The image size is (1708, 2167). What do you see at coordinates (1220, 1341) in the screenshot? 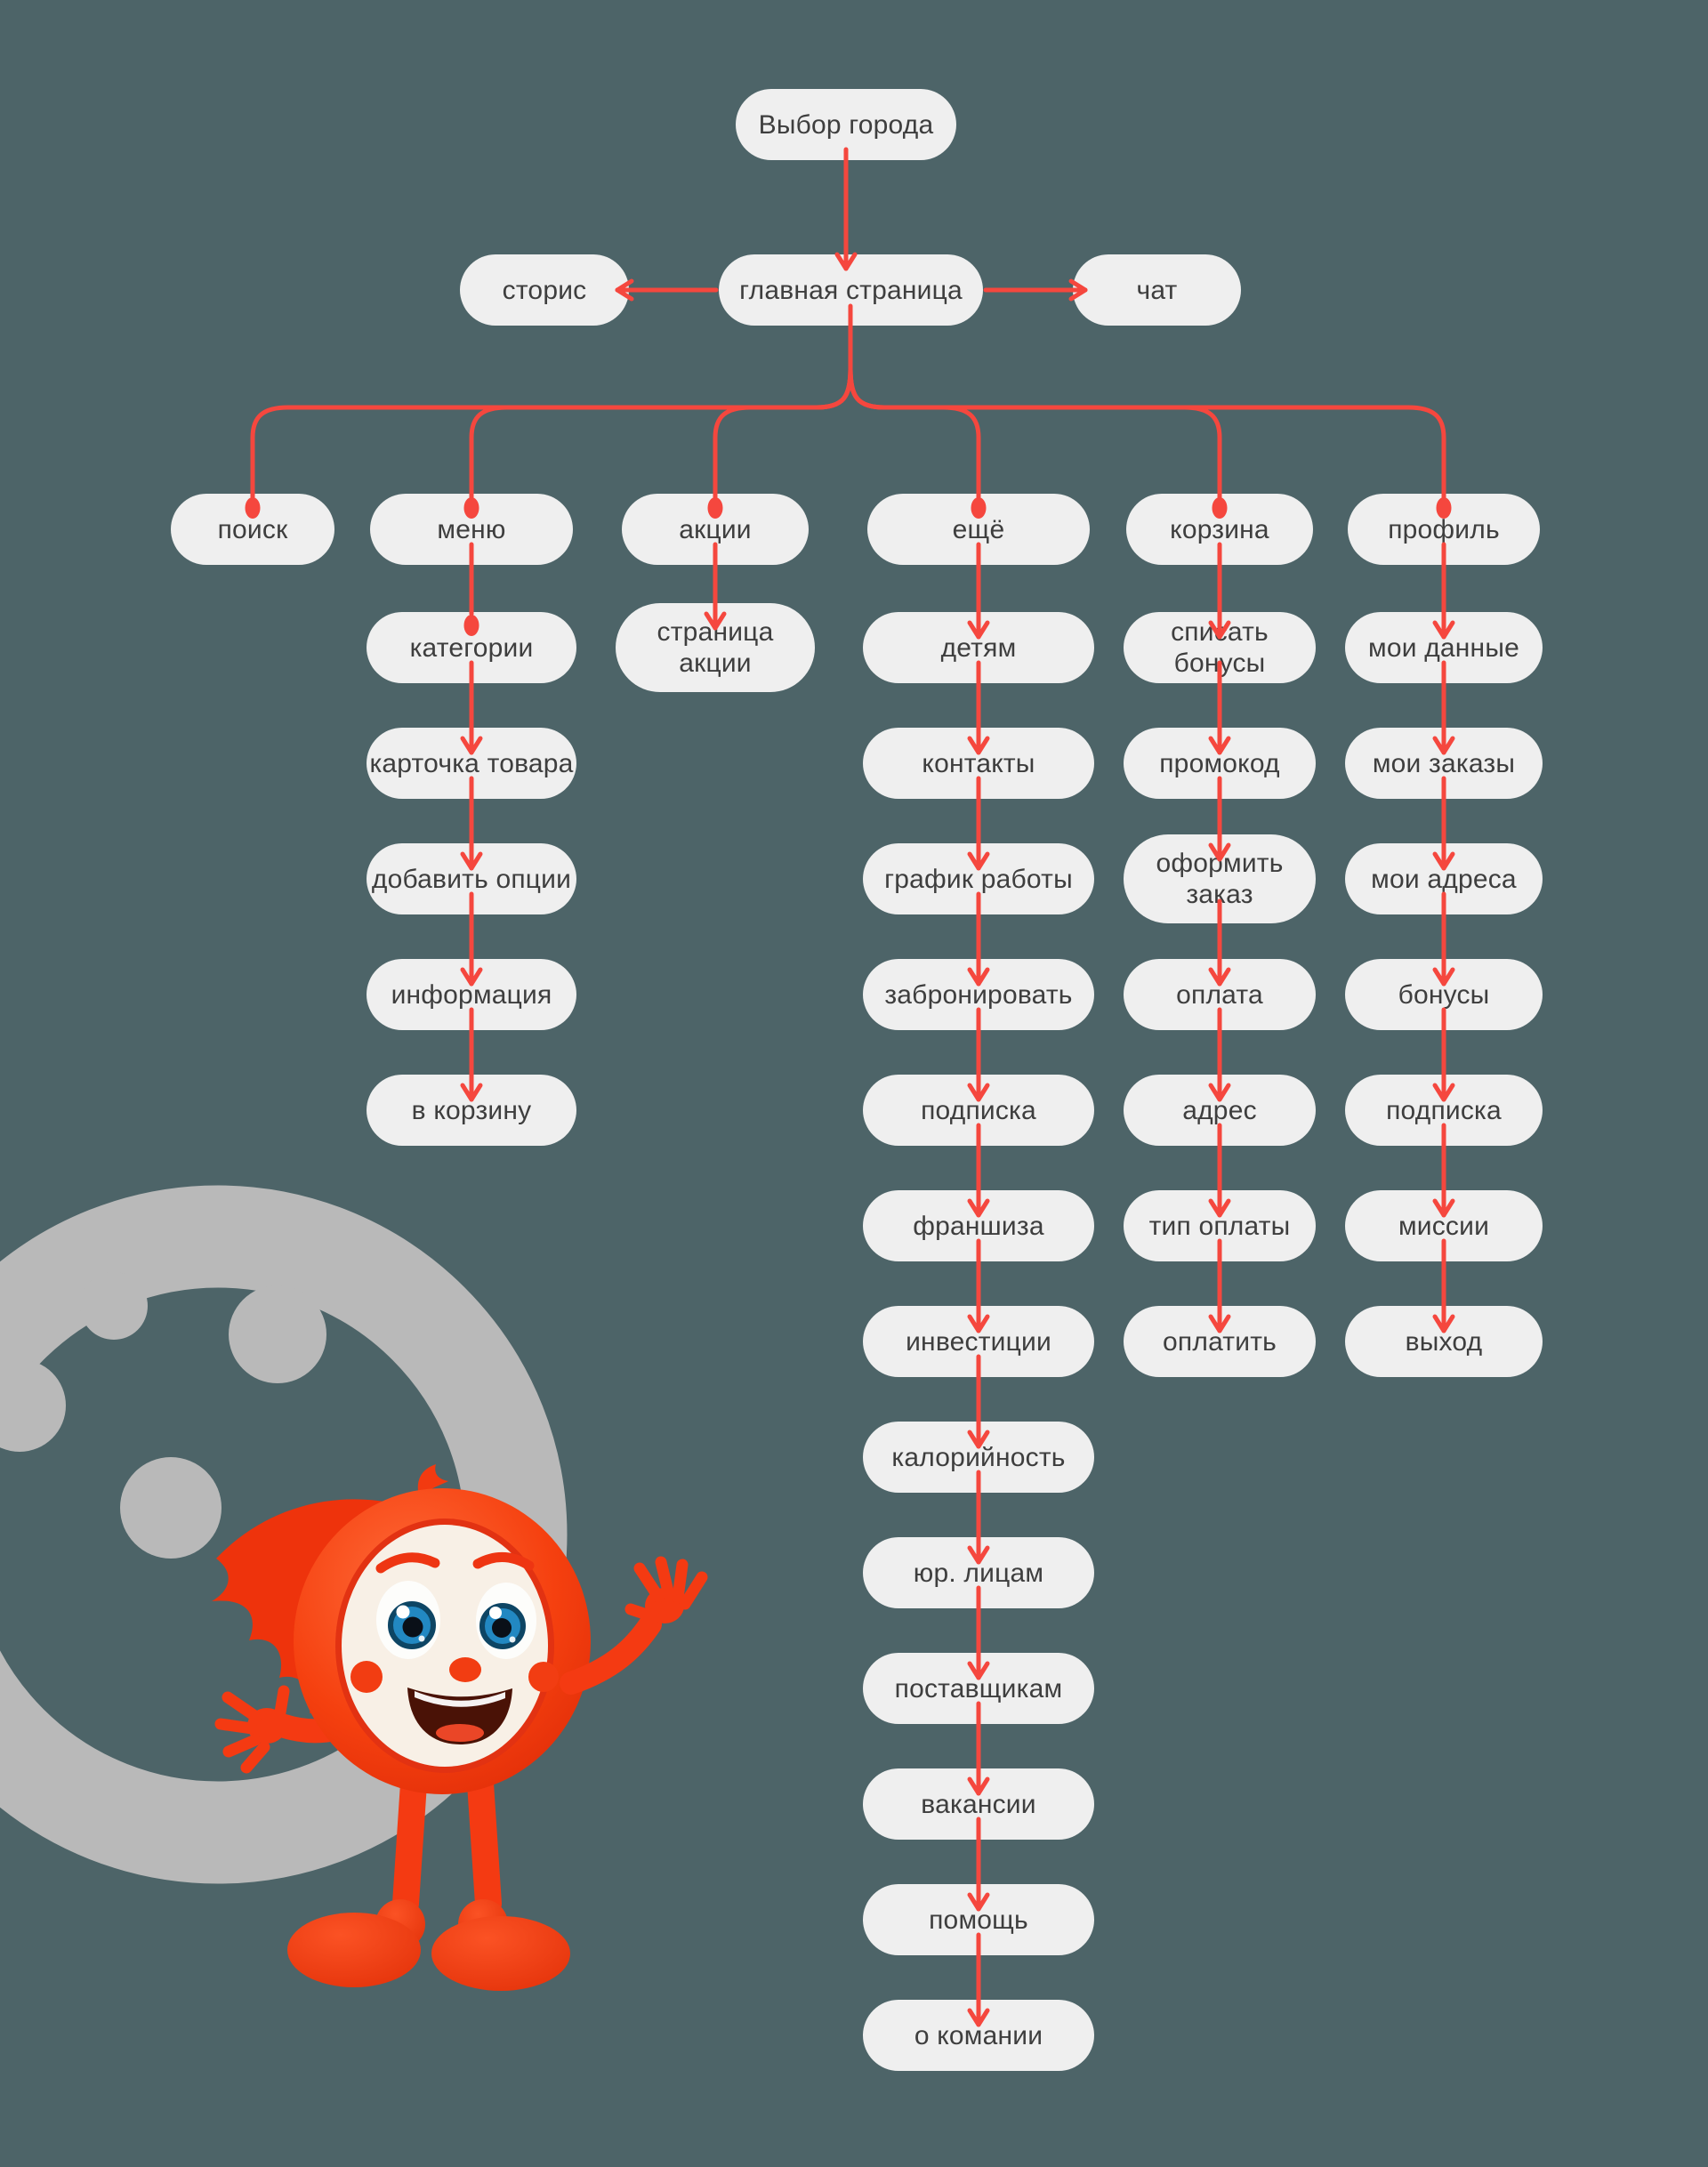
I see `node-oplatit: оплатить` at bounding box center [1220, 1341].